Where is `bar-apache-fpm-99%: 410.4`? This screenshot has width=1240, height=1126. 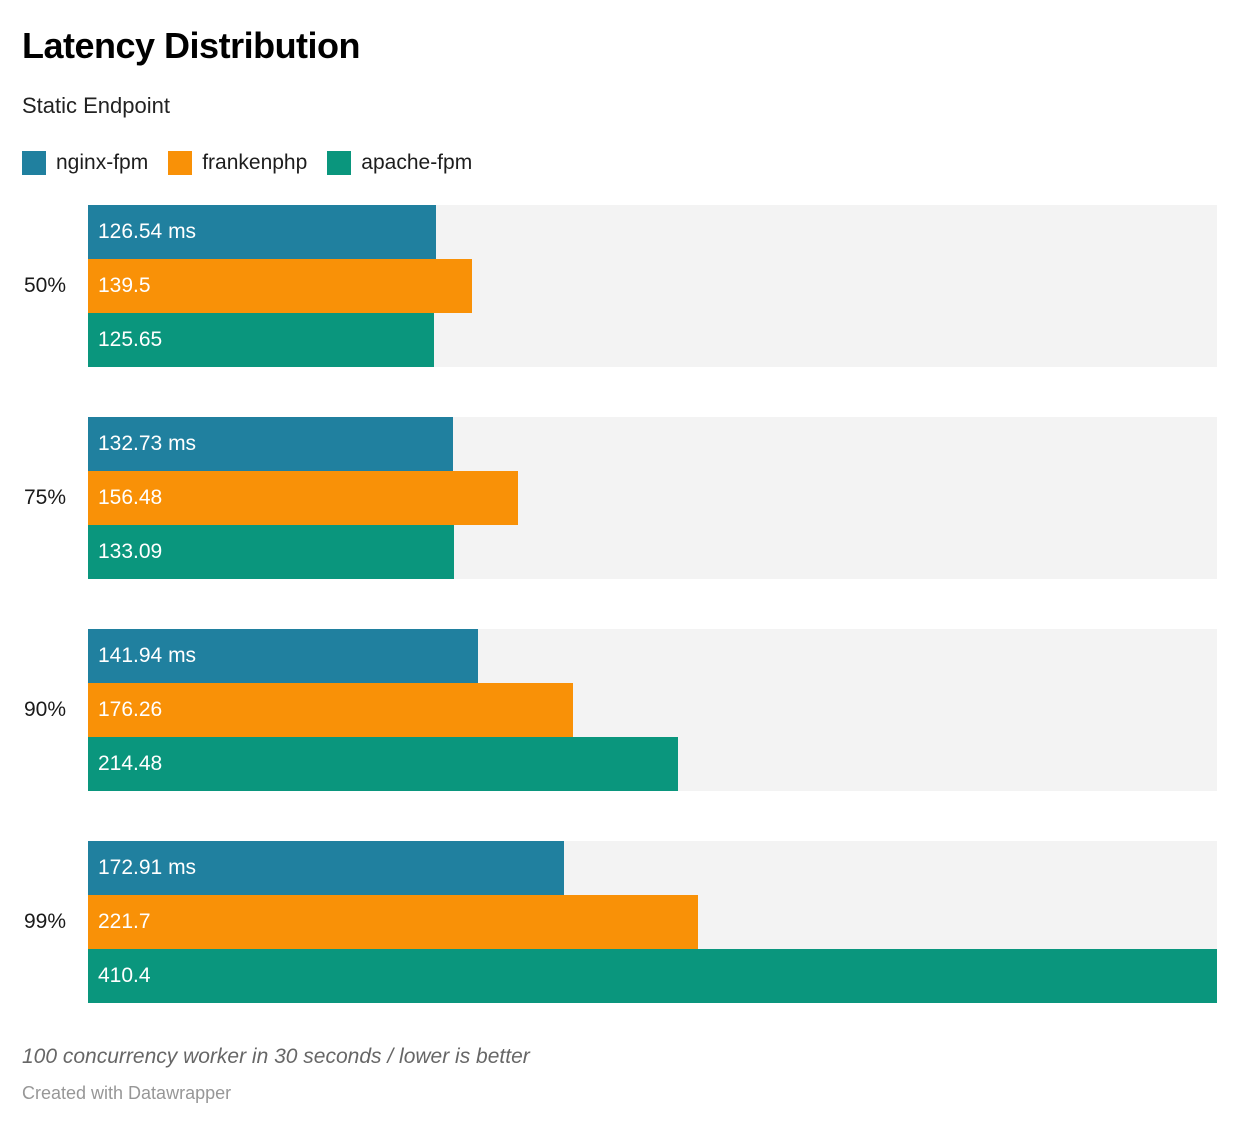 bar-apache-fpm-99%: 410.4 is located at coordinates (652, 976).